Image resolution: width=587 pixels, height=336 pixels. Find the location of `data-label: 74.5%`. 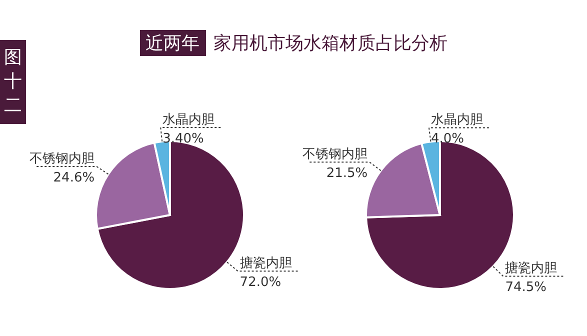

data-label: 74.5% is located at coordinates (526, 288).